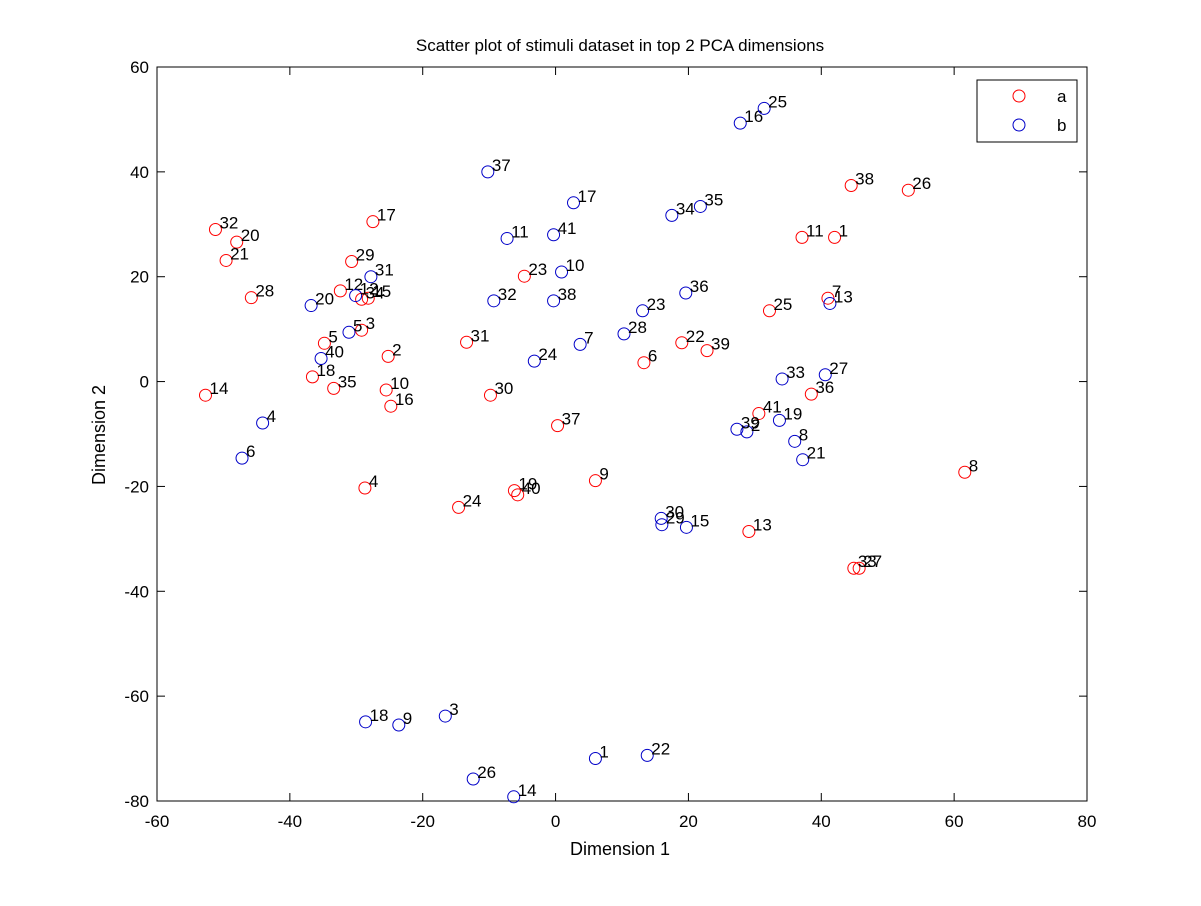  I want to click on point-label-a: 15, so click(381, 291).